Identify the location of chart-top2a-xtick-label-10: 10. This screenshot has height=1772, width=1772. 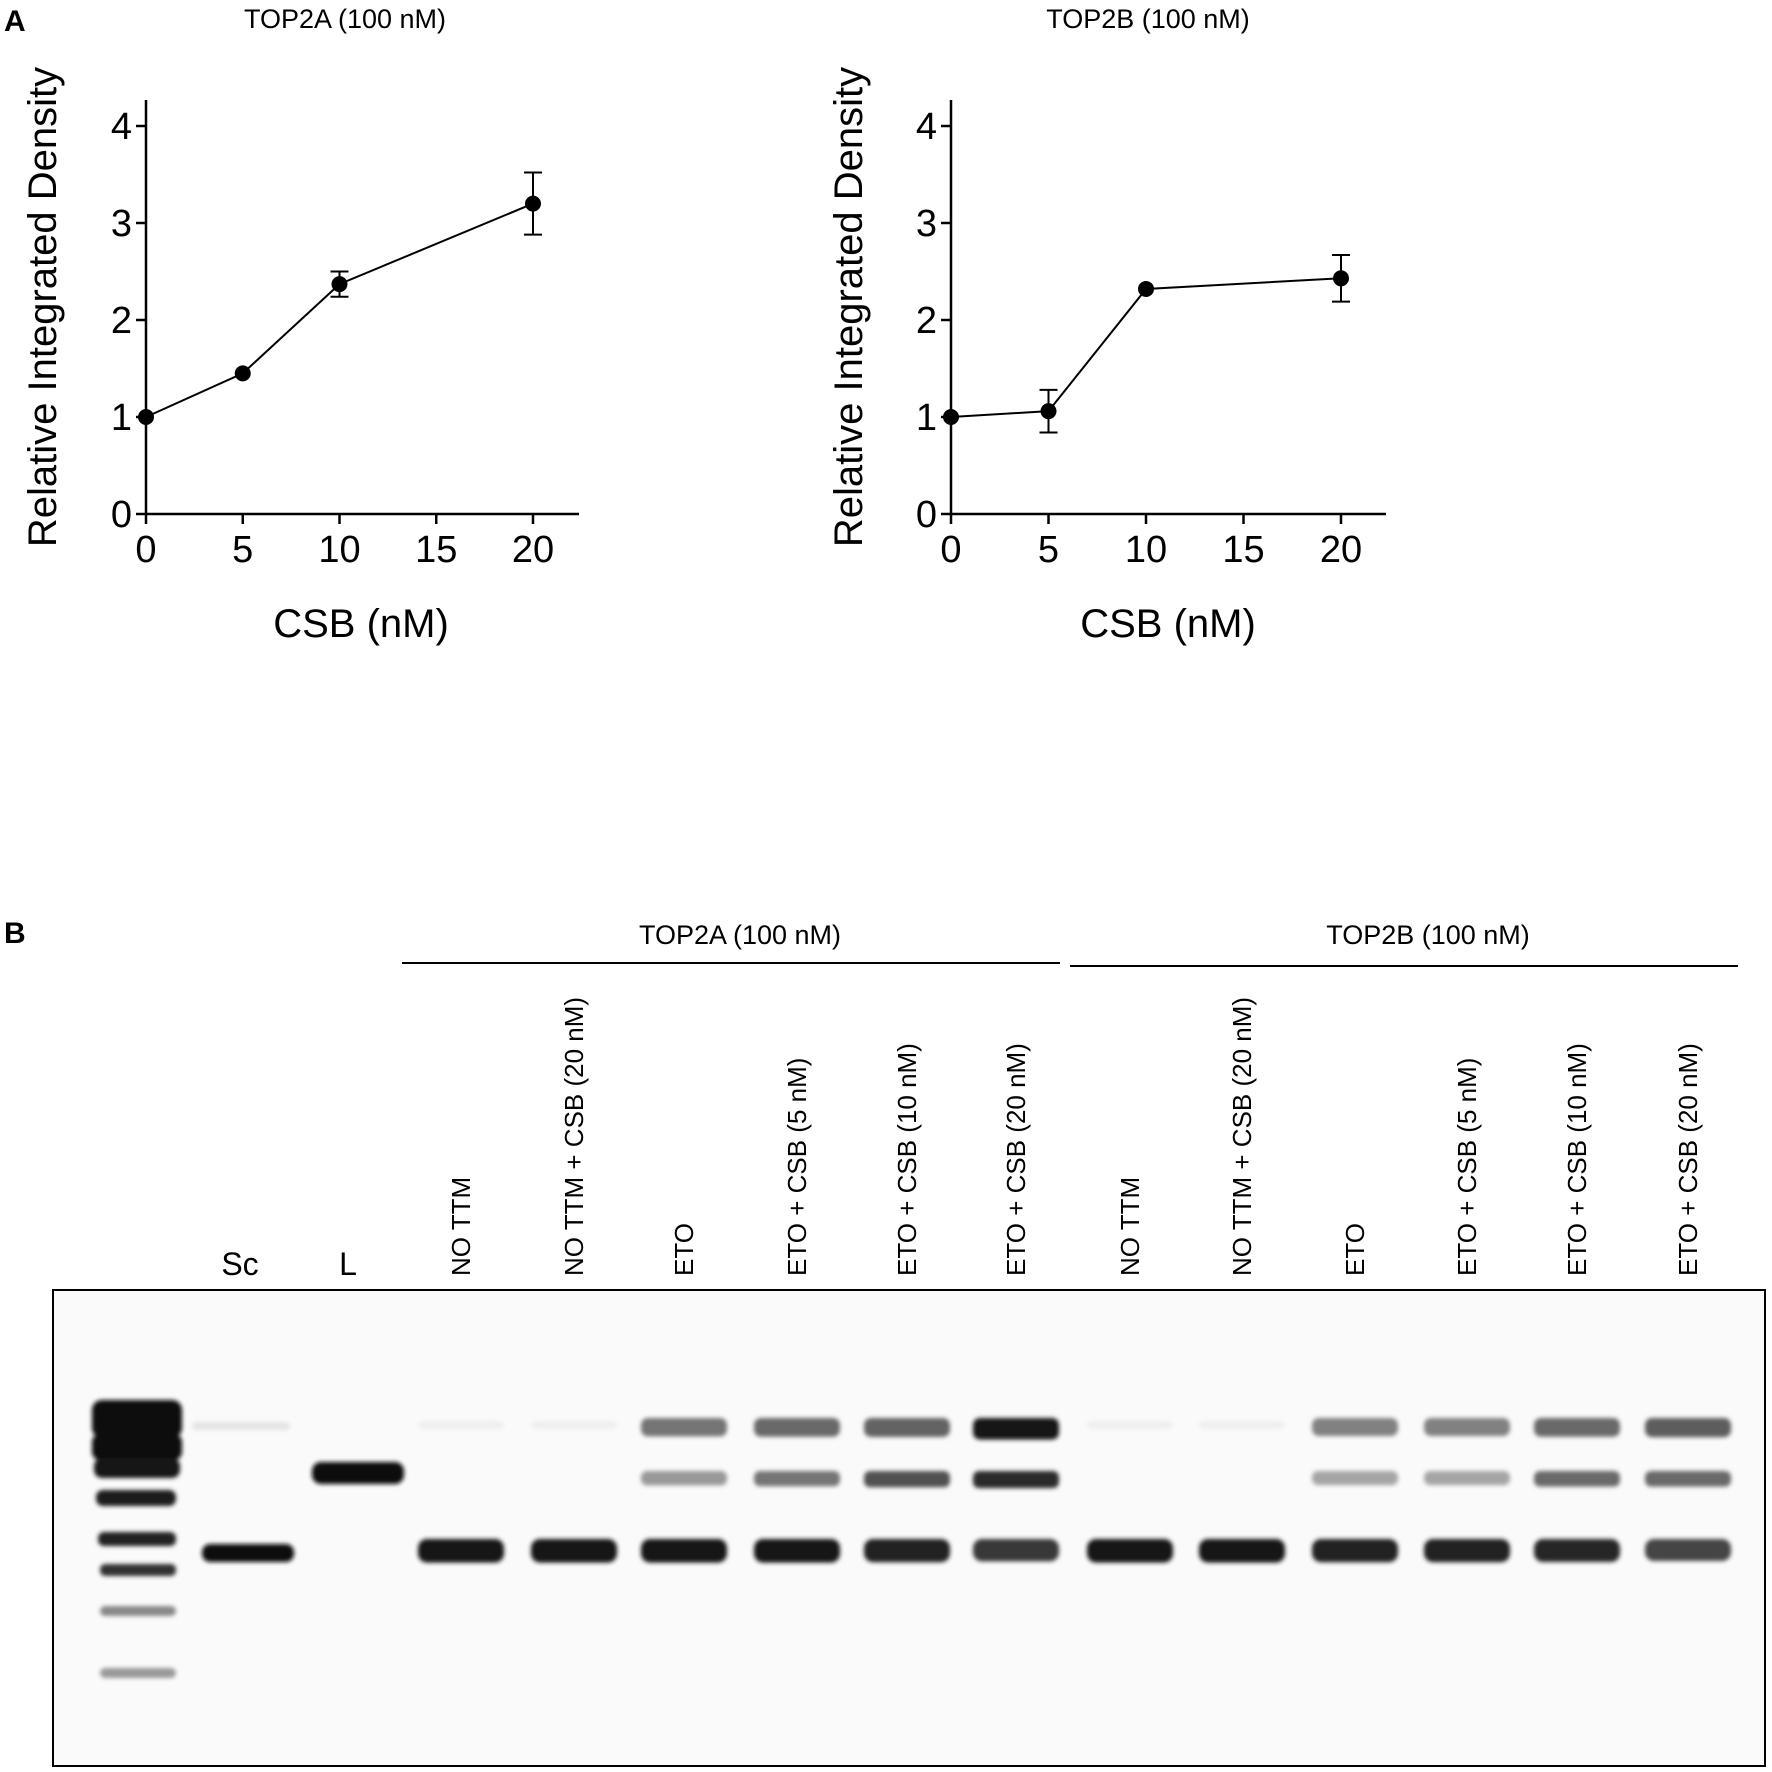
(339, 550).